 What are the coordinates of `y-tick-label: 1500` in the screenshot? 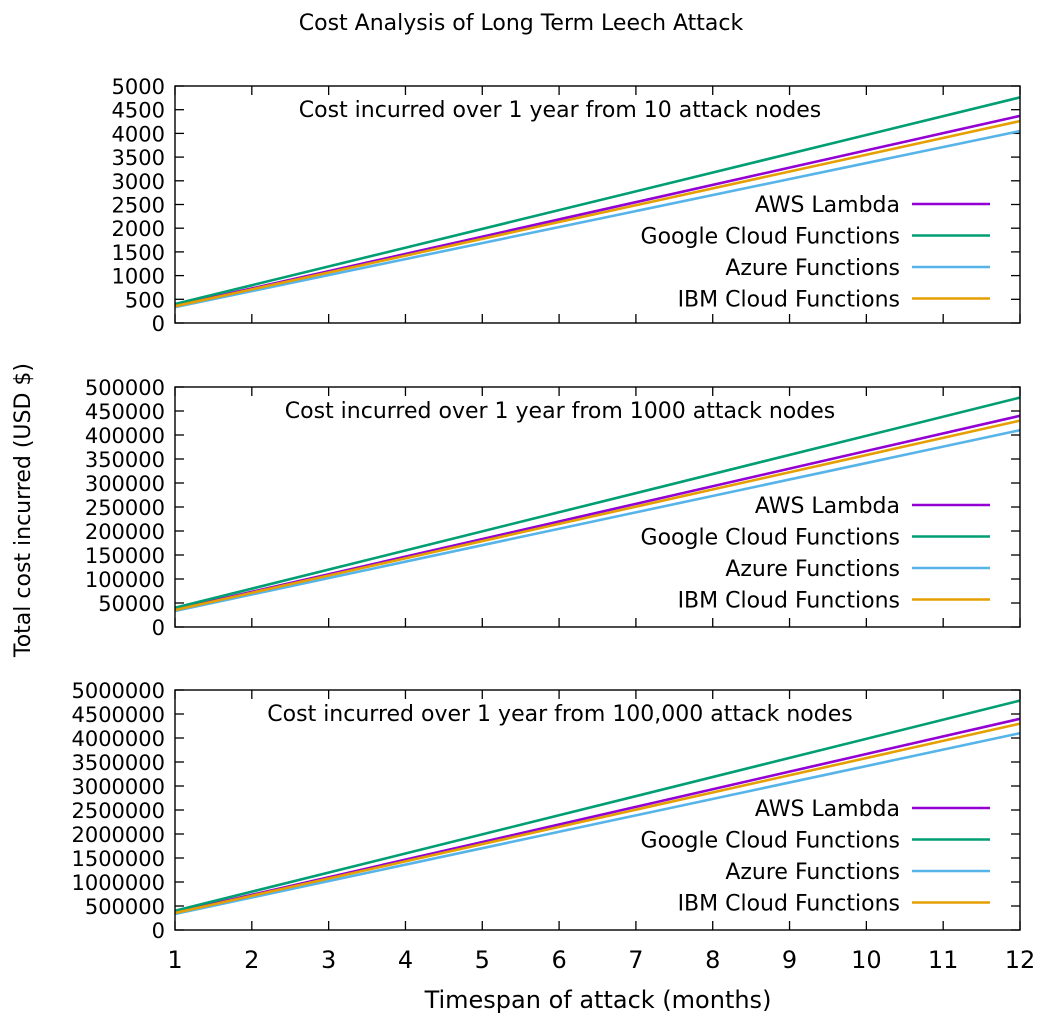 It's located at (138, 253).